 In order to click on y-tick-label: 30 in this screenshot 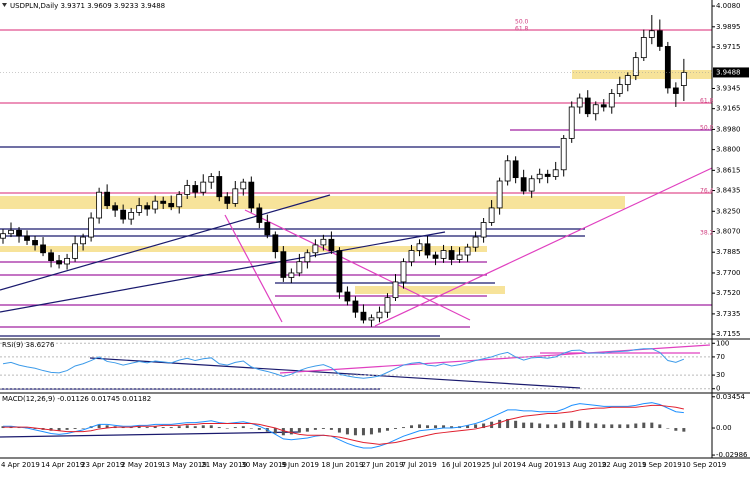, I will do `click(720, 375)`.